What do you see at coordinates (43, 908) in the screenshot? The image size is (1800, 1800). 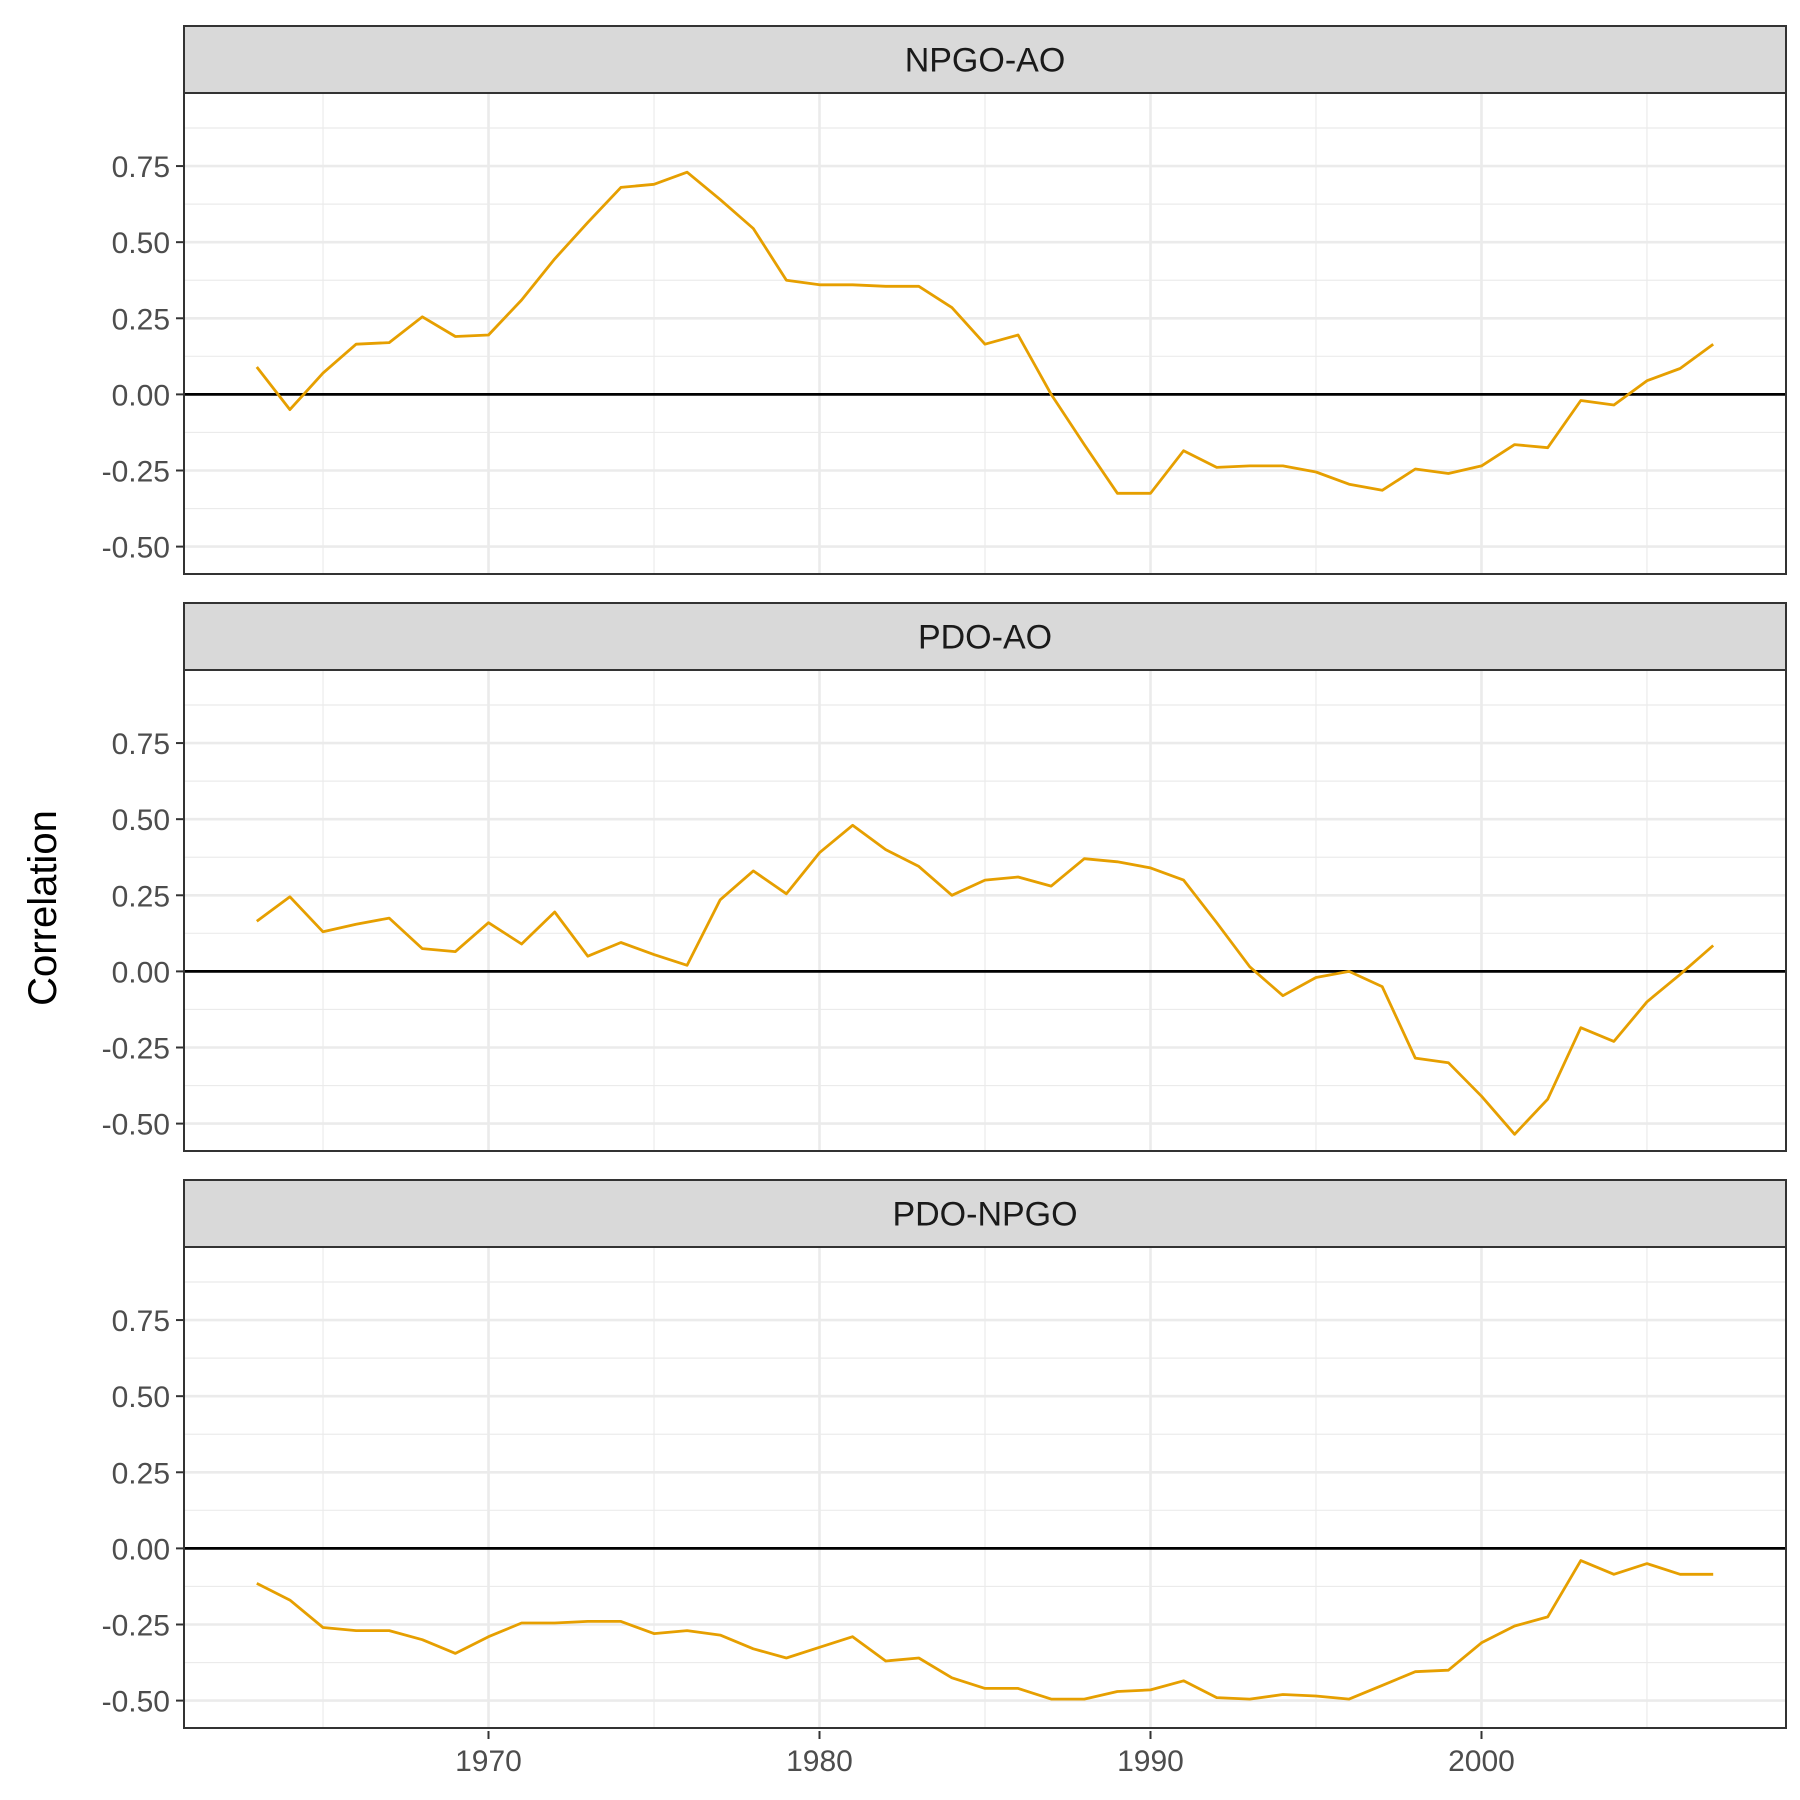 I see `y-axis-title: Correlation` at bounding box center [43, 908].